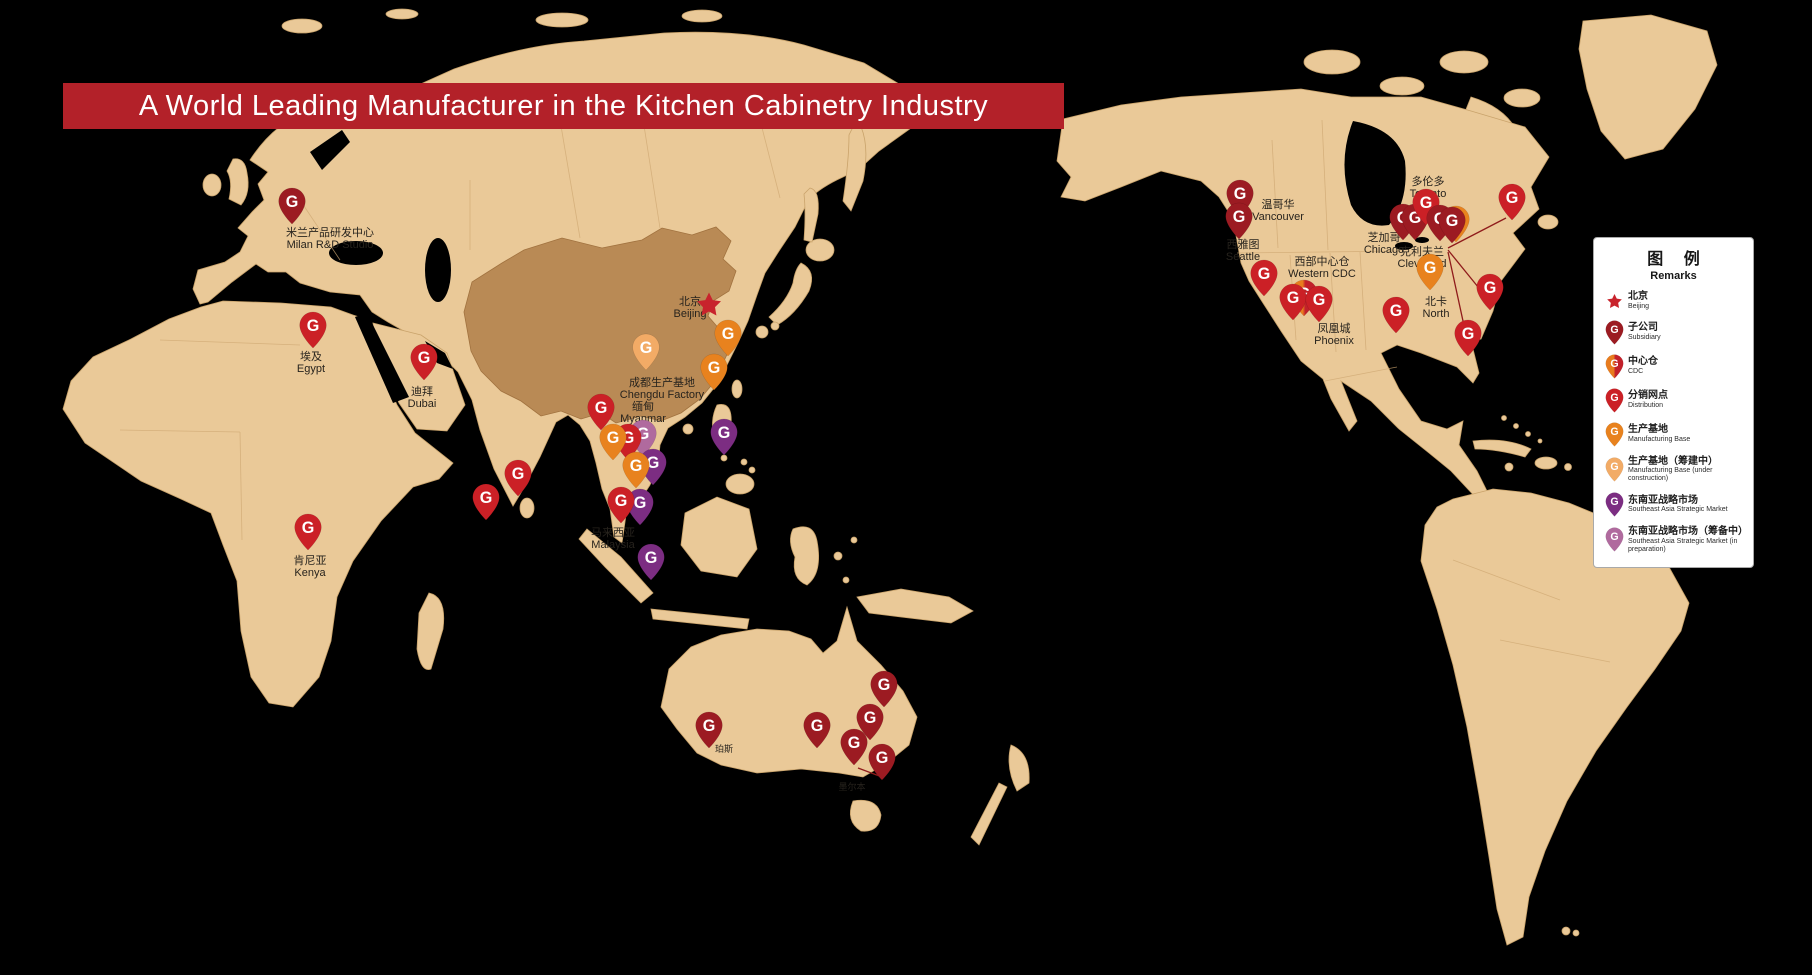 The image size is (1812, 975). I want to click on pin-icon-distribution: G, so click(1614, 400).